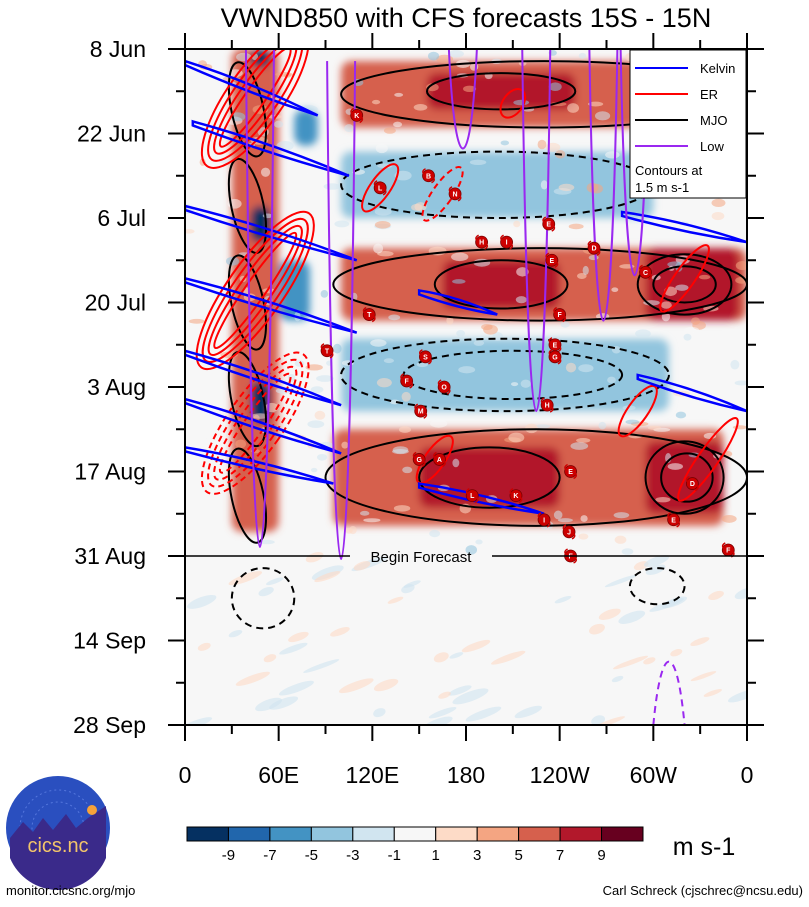 The width and height of the screenshot is (809, 907). Describe the element at coordinates (341, 310) in the screenshot. I see `low-frequency-contour` at that location.